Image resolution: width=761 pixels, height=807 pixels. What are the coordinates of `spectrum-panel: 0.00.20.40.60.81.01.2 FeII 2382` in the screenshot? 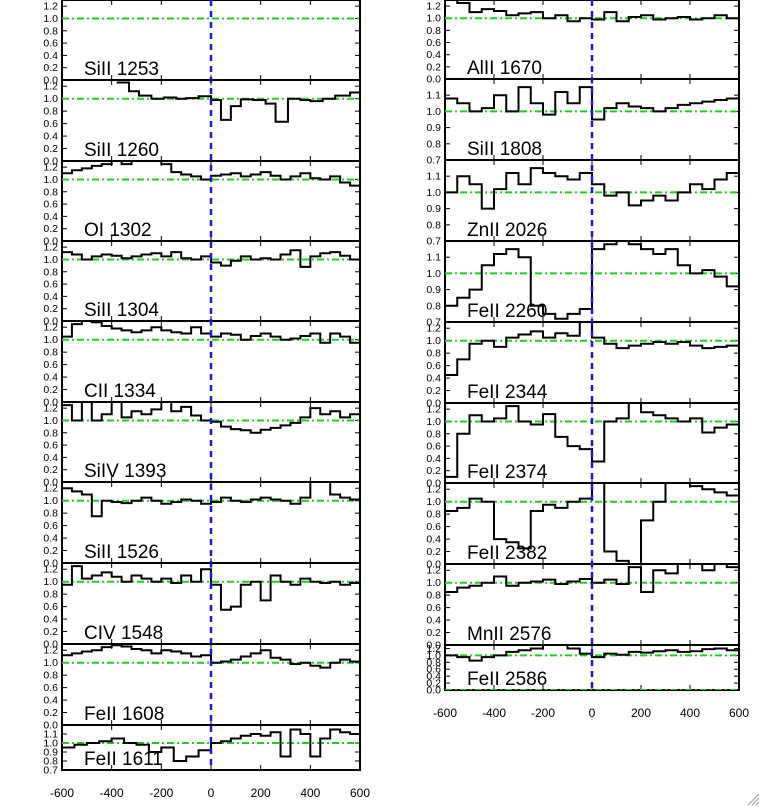 It's located at (583, 526).